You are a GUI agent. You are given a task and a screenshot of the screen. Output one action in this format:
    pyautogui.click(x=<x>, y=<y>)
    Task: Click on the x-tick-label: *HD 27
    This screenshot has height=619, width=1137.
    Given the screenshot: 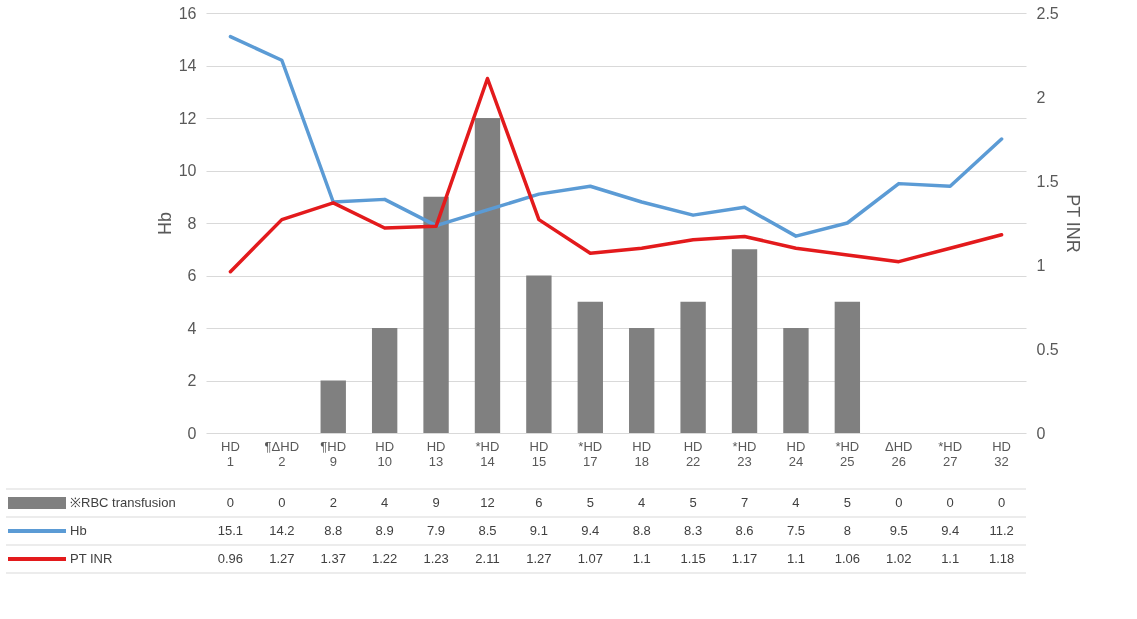 What is the action you would take?
    pyautogui.click(x=950, y=454)
    